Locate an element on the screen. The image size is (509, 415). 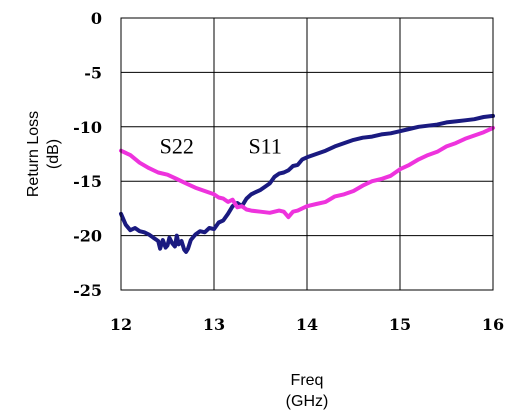
x-tick-label: 14 is located at coordinates (307, 324).